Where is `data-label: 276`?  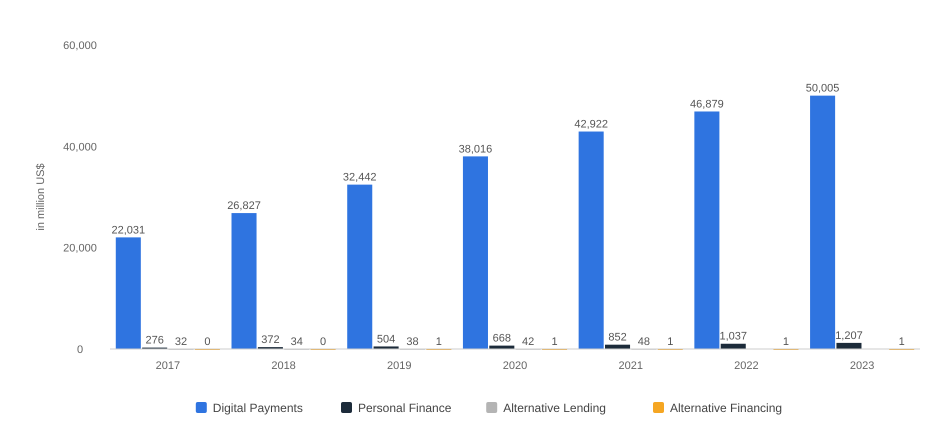 data-label: 276 is located at coordinates (154, 340).